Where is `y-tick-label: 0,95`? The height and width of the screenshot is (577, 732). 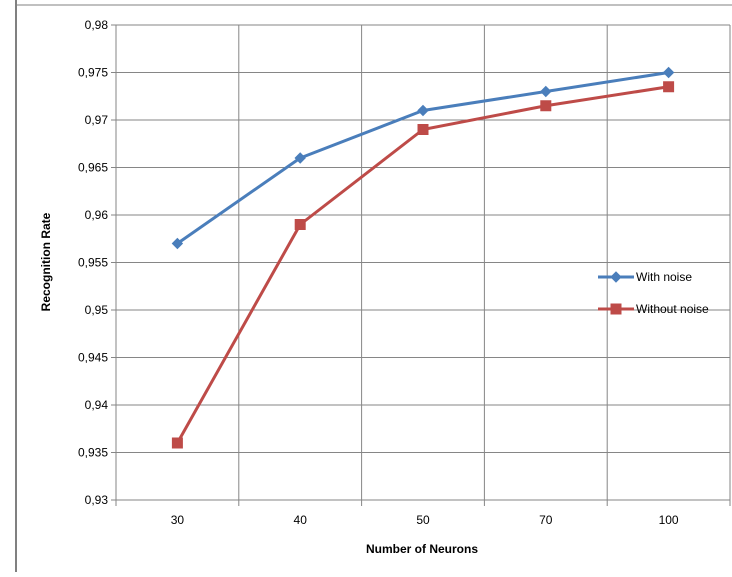
y-tick-label: 0,95 is located at coordinates (97, 310).